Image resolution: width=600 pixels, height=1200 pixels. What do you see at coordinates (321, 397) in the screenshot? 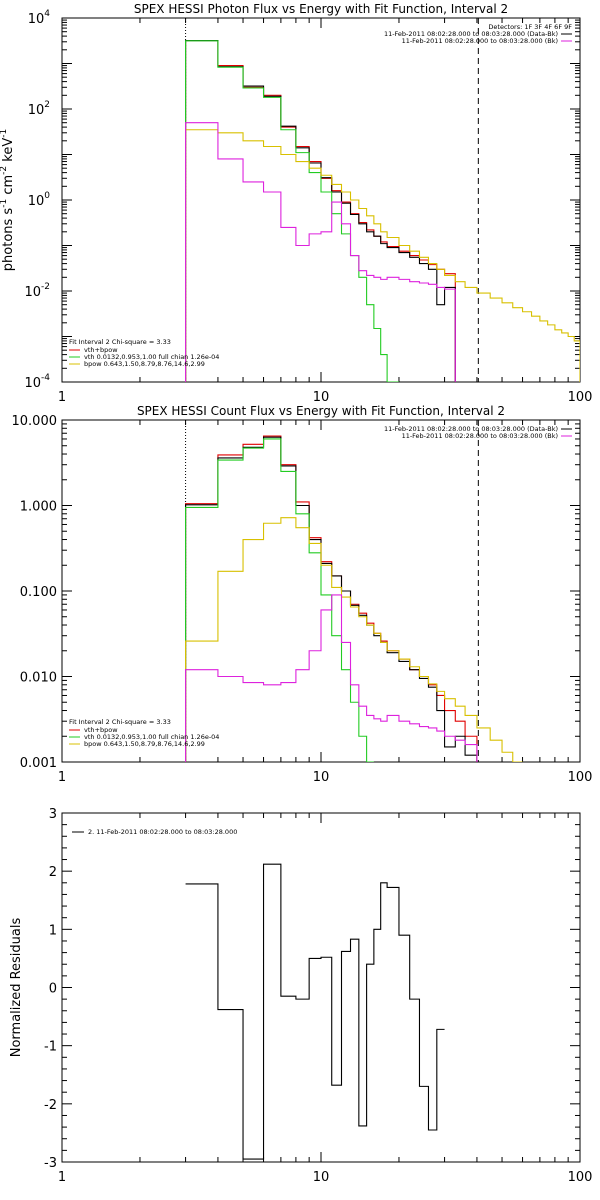
I see `photon-xtick-label: 10` at bounding box center [321, 397].